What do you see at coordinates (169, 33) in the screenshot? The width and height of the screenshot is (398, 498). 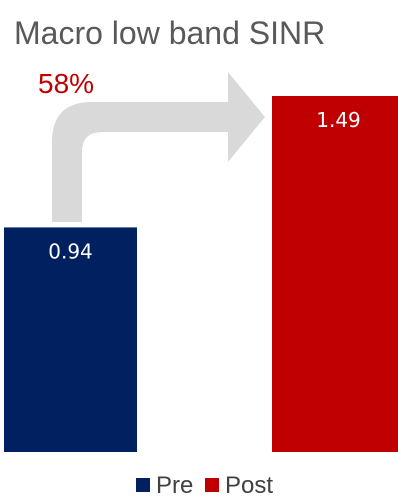 I see `chart-title: Macro low band SINR` at bounding box center [169, 33].